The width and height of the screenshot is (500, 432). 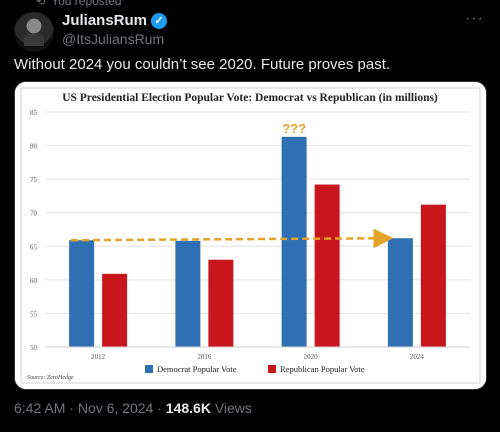 What do you see at coordinates (113, 39) in the screenshot?
I see `author-handle: @ItsJuliansRum` at bounding box center [113, 39].